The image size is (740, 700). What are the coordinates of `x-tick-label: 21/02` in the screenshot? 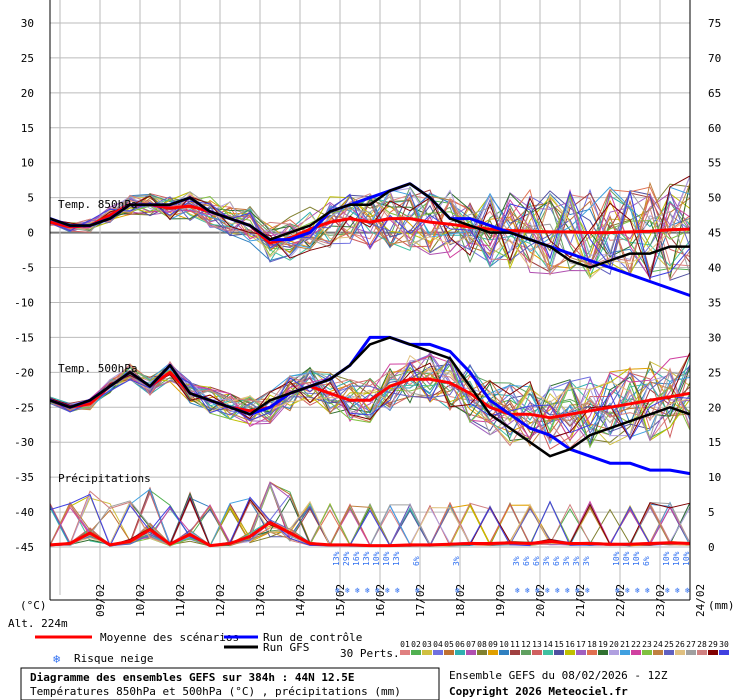 It's located at (580, 600).